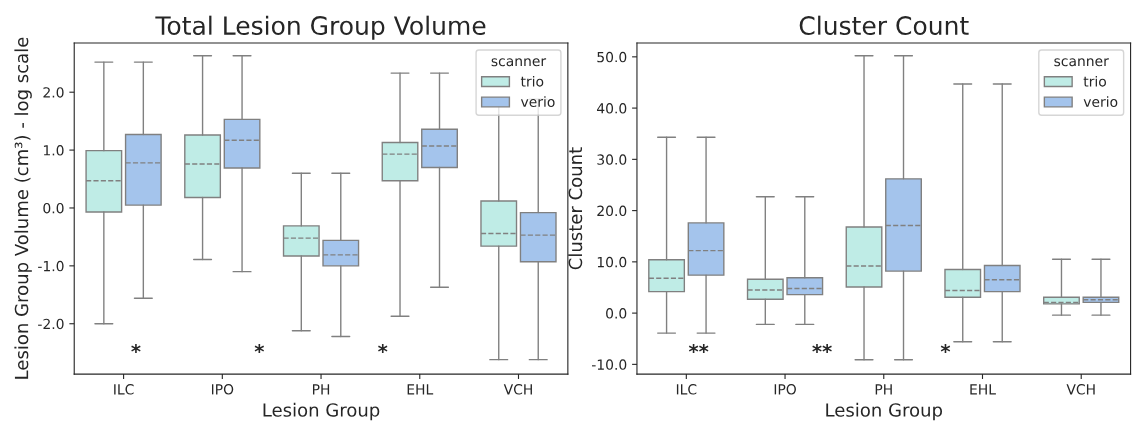  I want to click on y-tick-label: 40.0, so click(611, 108).